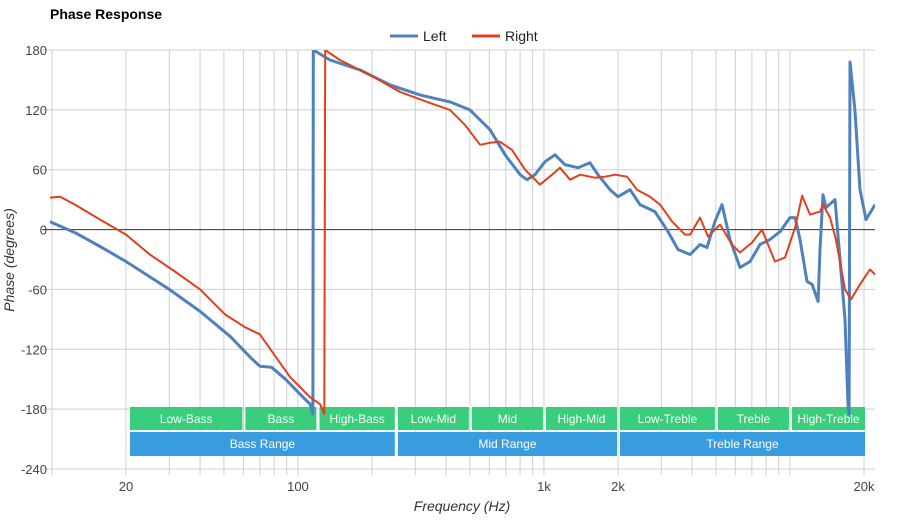  Describe the element at coordinates (298, 486) in the screenshot. I see `x-tick-label: 100` at that location.